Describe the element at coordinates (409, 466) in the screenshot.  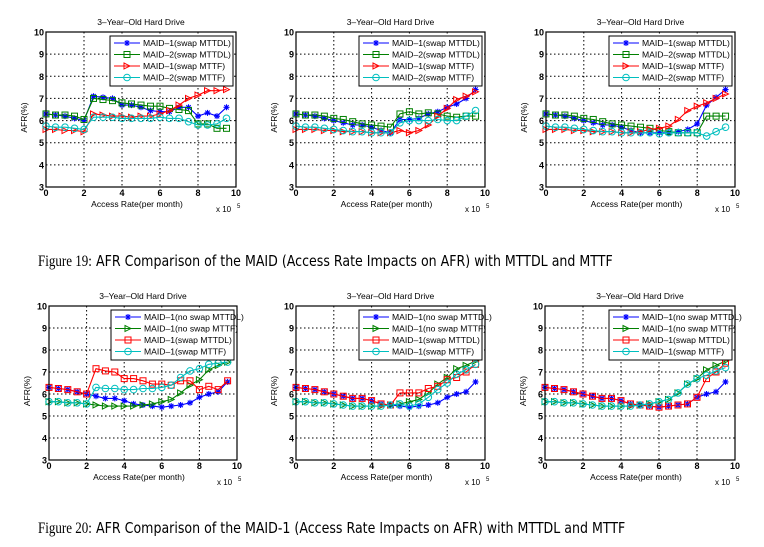
I see `x-tick-label: 6` at that location.